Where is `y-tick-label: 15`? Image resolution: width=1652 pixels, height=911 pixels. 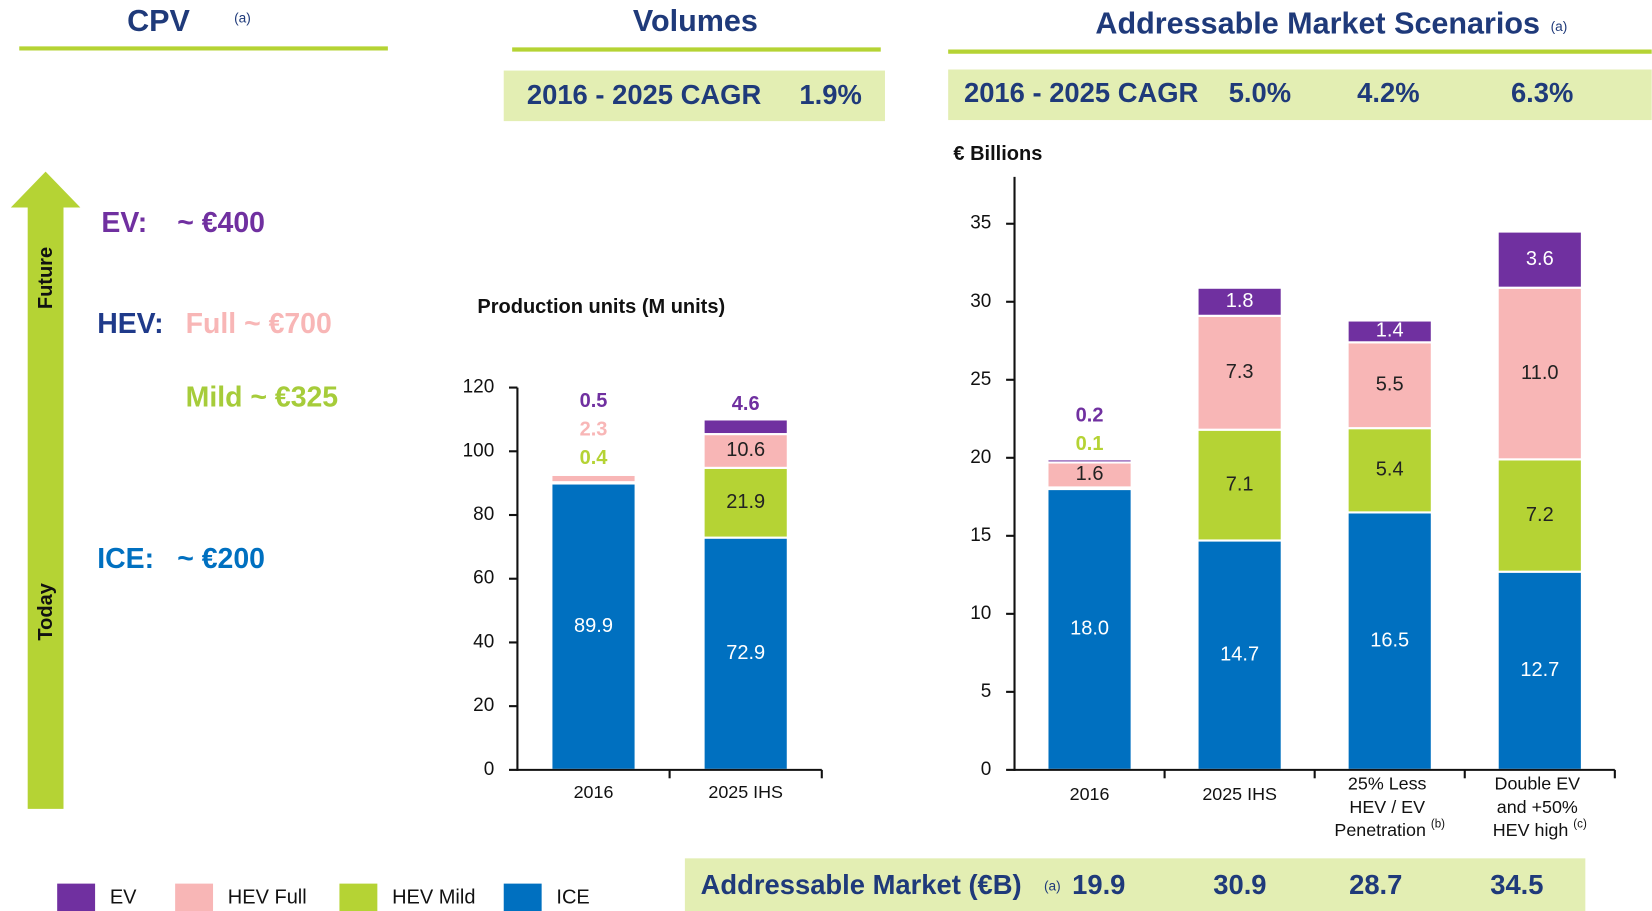
y-tick-label: 15 is located at coordinates (980, 535).